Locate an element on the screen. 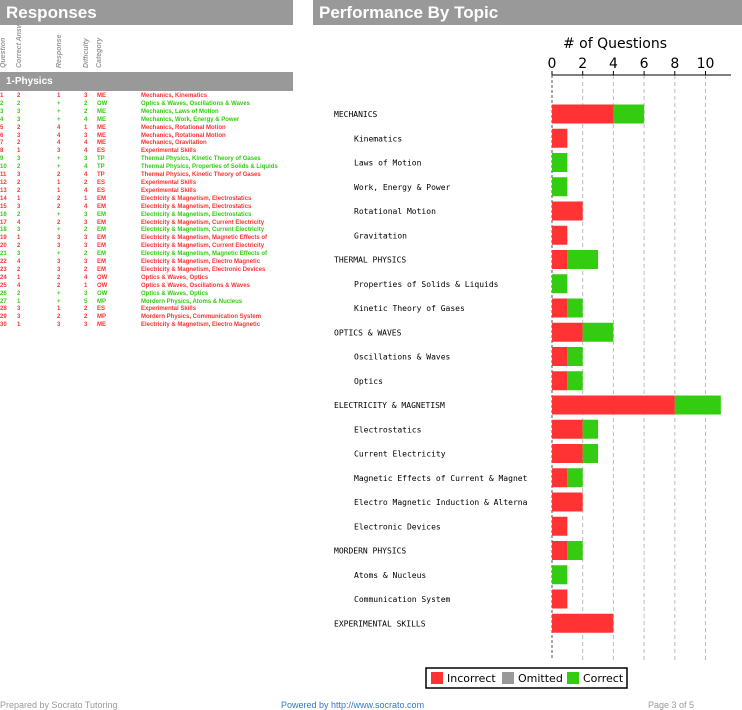 The width and height of the screenshot is (742, 710). topic-cell: Optics & Waves, Oscillations & Waves is located at coordinates (195, 103).